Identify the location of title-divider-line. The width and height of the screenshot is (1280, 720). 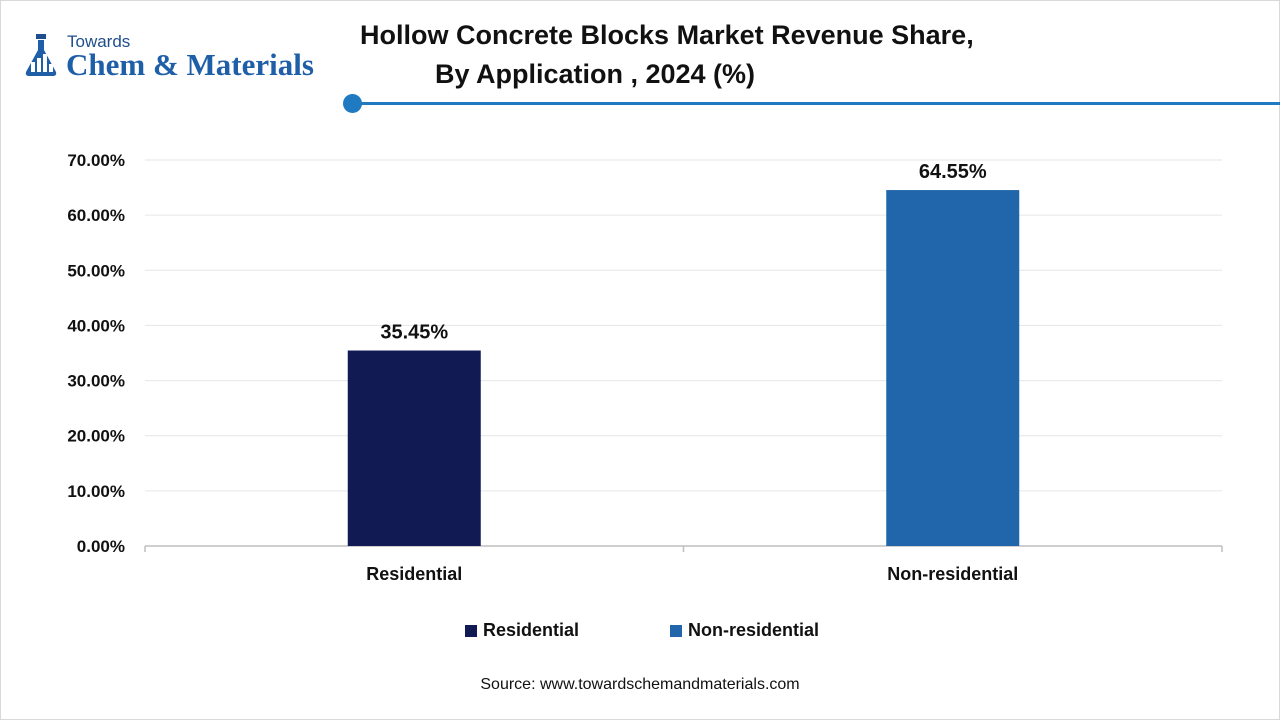
(816, 103).